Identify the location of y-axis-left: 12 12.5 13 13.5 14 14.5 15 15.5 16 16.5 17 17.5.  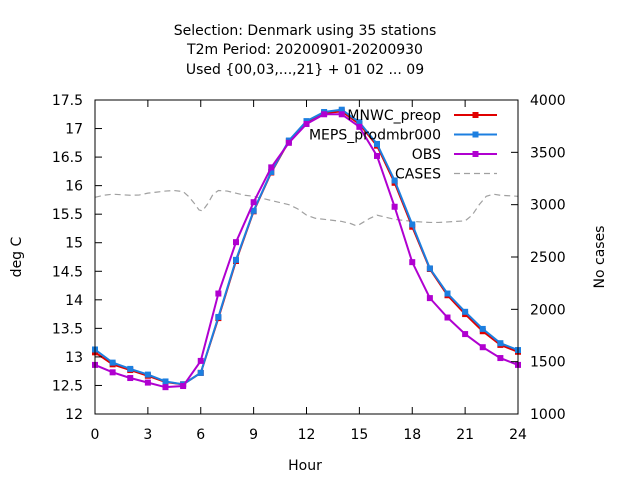
(77, 258).